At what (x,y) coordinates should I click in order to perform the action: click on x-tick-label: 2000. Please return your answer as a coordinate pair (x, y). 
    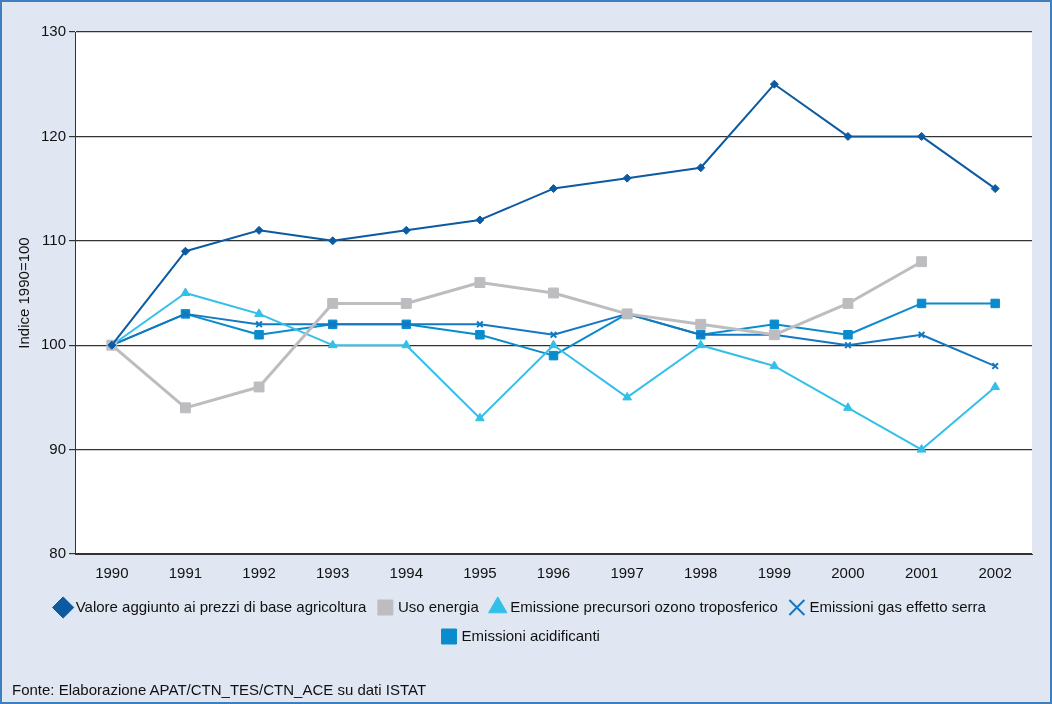
    Looking at the image, I should click on (848, 573).